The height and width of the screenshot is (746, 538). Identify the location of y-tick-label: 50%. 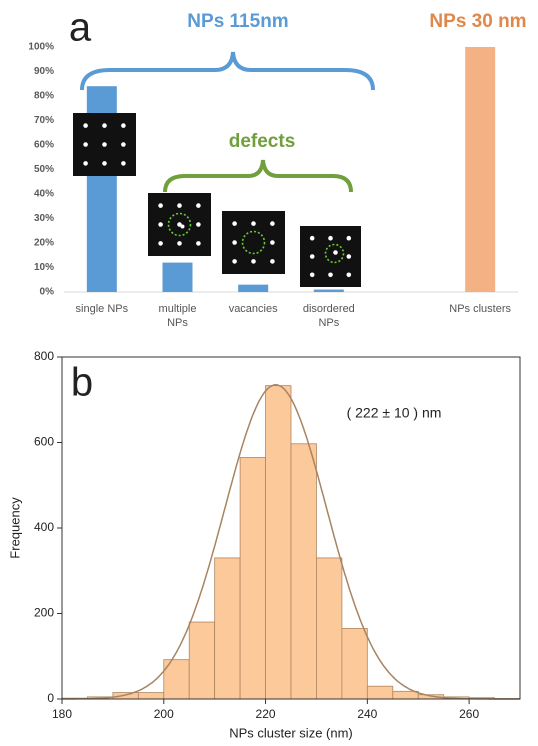
(44, 169).